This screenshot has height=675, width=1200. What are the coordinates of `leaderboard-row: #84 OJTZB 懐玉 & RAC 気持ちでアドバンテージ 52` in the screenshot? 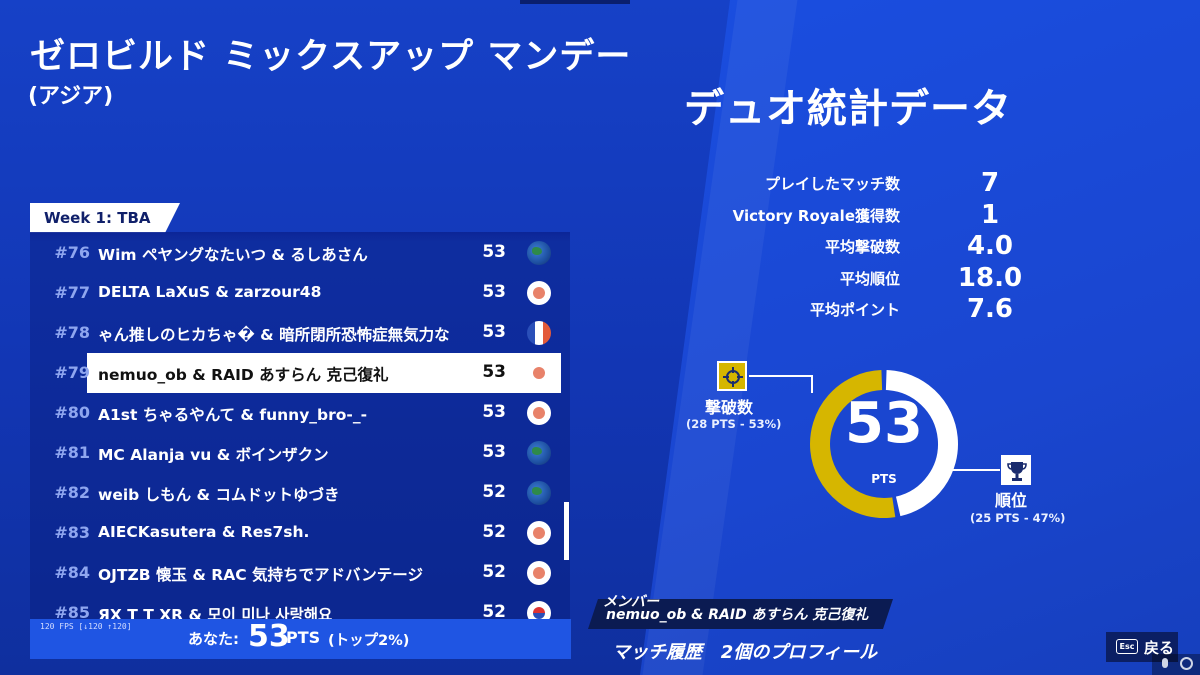 It's located at (300, 573).